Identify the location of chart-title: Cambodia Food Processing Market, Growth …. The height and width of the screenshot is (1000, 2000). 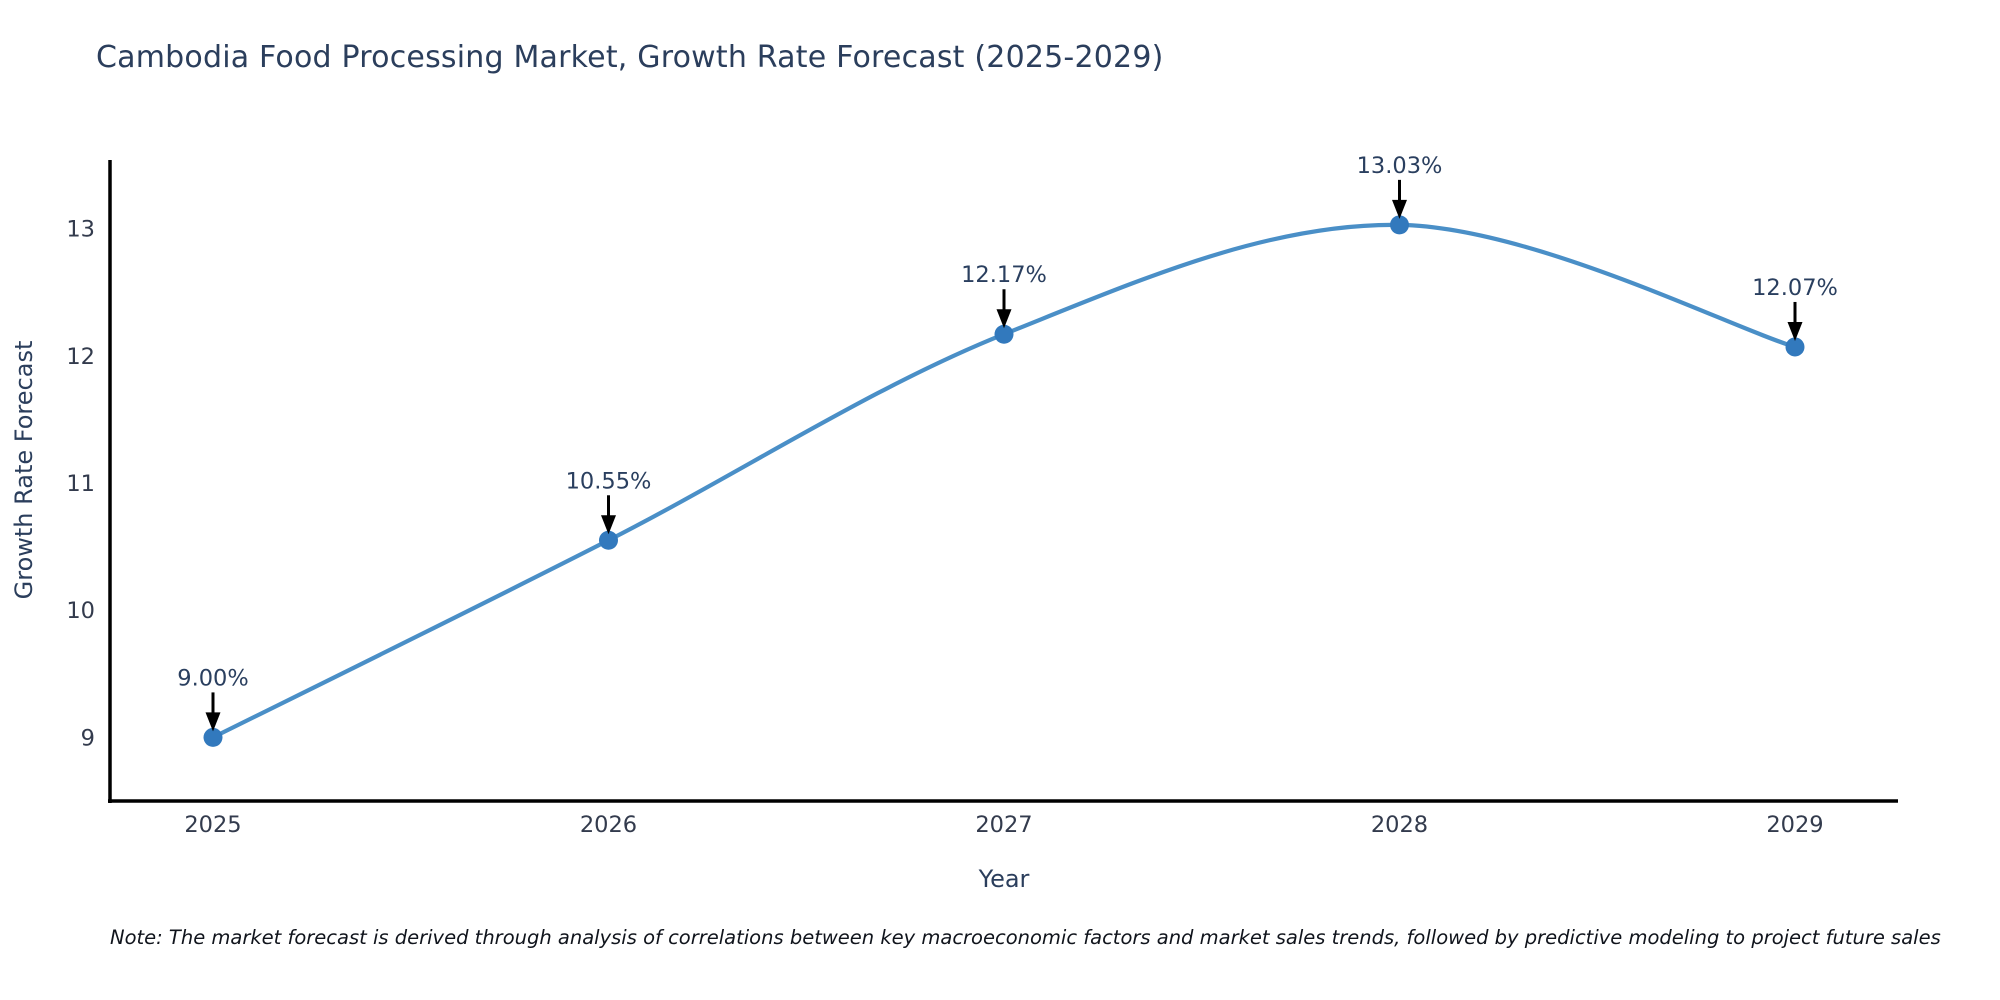
(630, 57).